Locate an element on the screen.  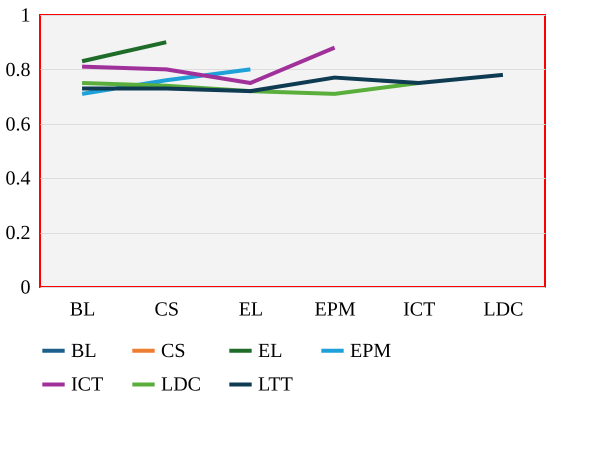
legend-label: CS is located at coordinates (173, 351).